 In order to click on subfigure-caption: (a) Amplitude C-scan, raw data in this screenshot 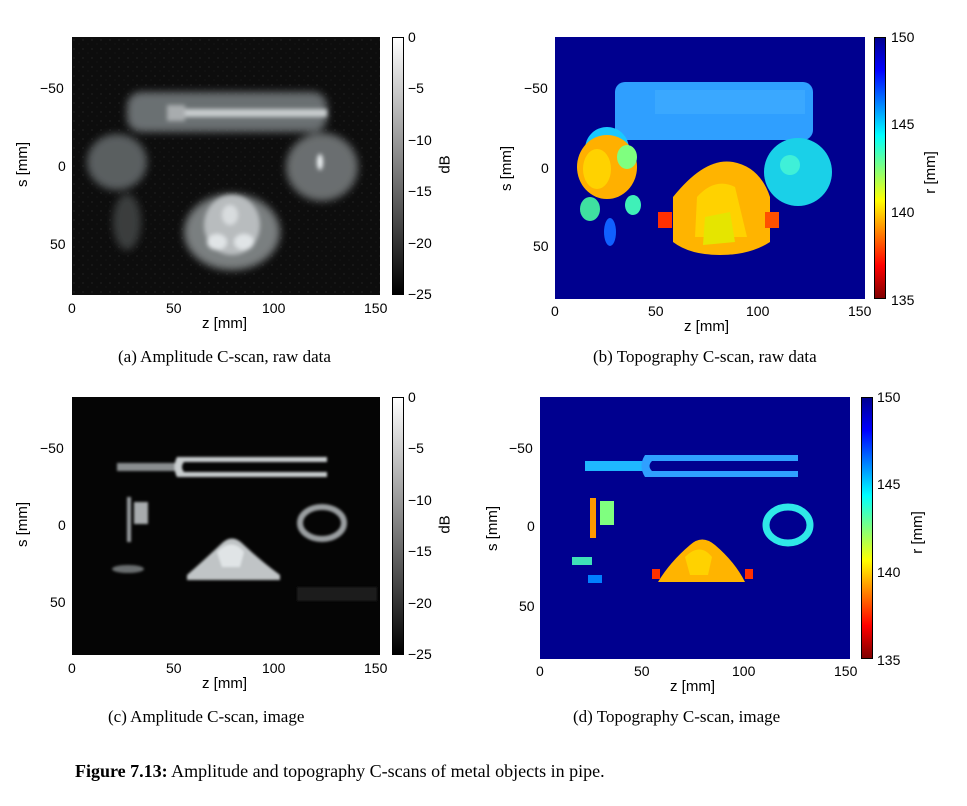, I will do `click(224, 356)`.